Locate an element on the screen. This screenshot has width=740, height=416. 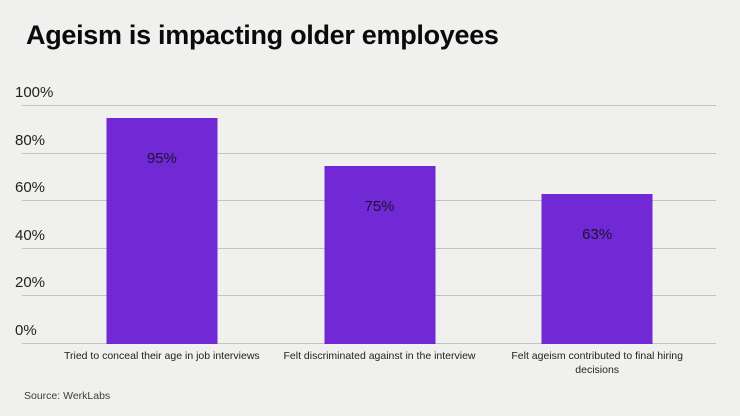
y-tick-label: 60% is located at coordinates (30, 188).